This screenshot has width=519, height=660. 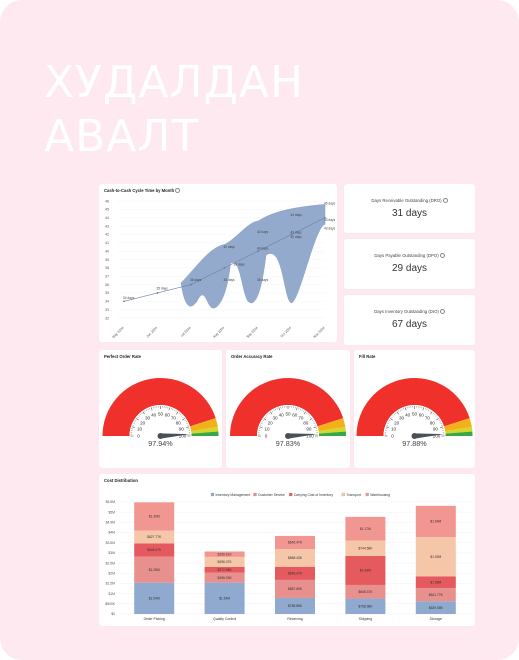 What do you see at coordinates (122, 136) in the screenshot?
I see `hero-title-line-2: АВАЛТ` at bounding box center [122, 136].